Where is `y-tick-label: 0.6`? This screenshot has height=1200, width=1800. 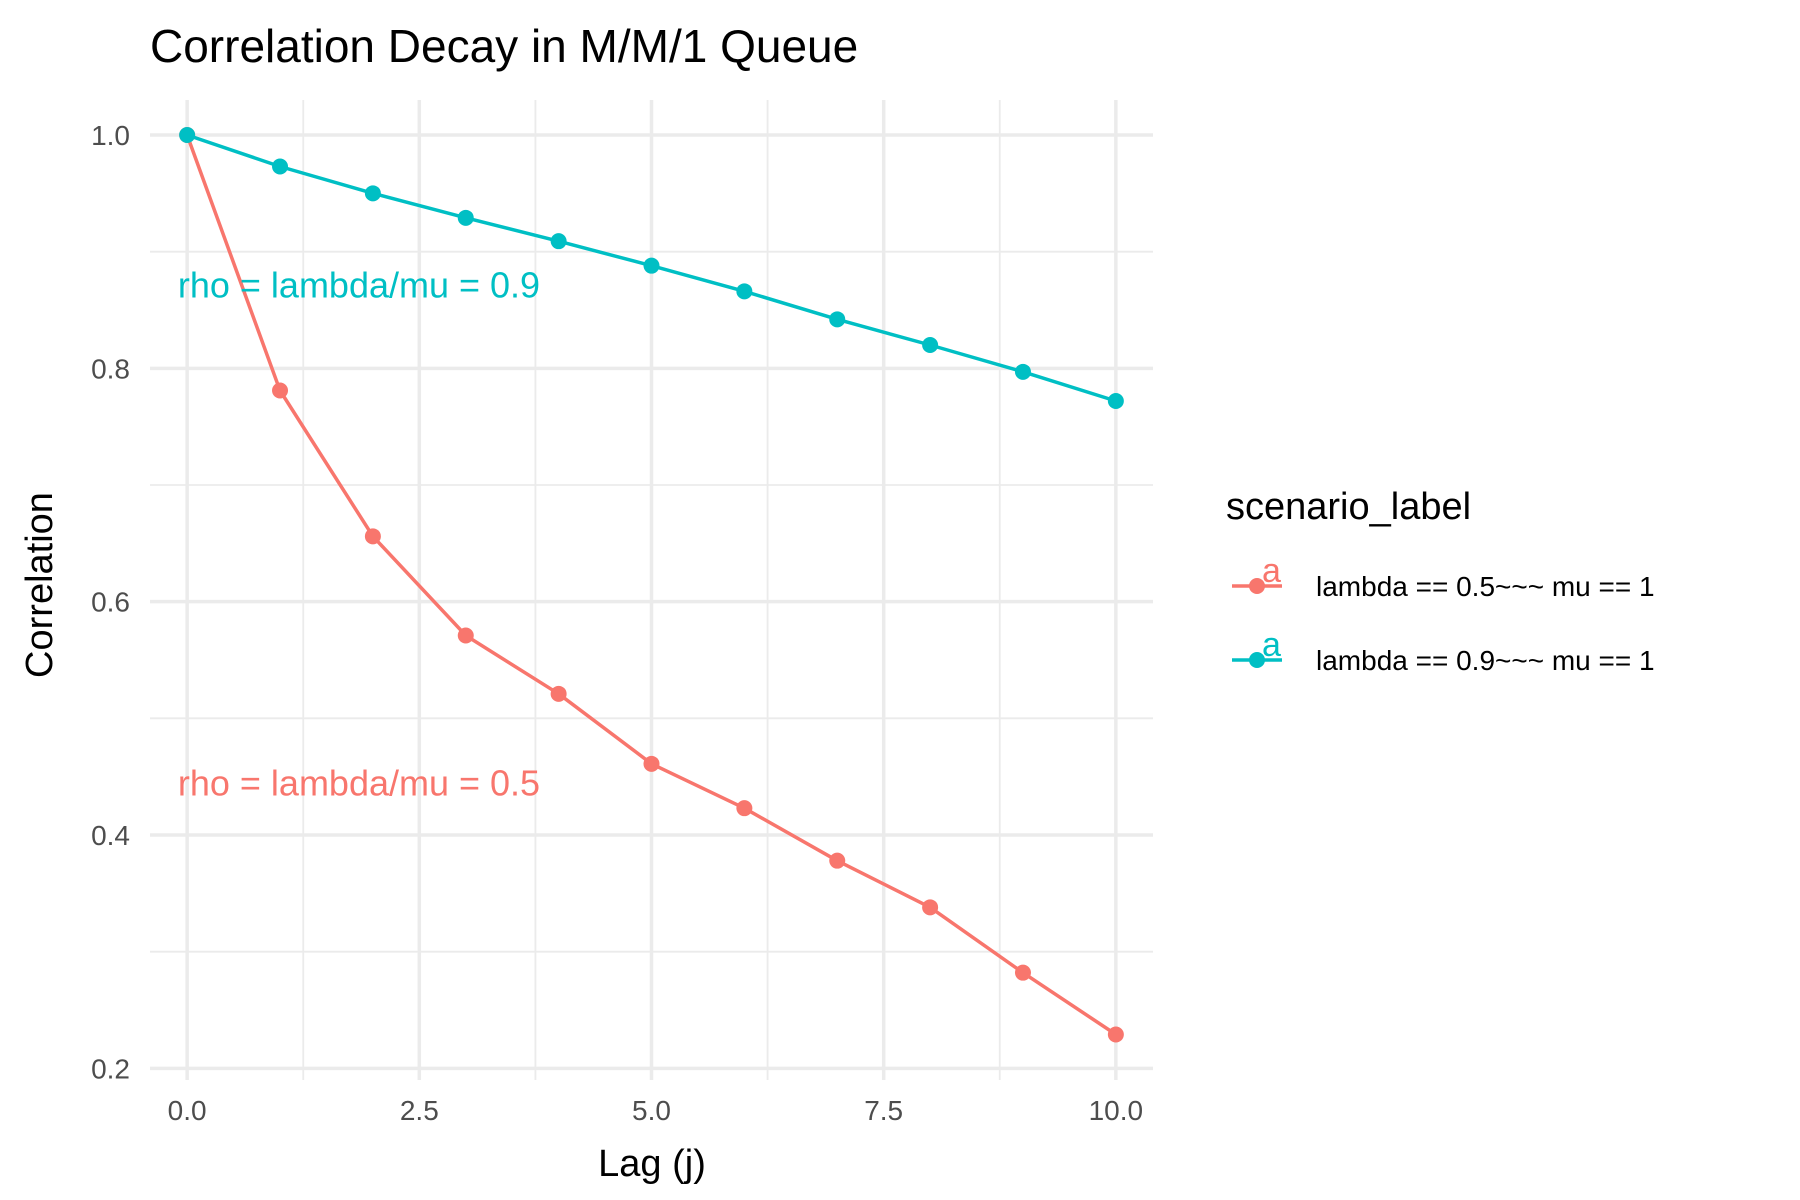 y-tick-label: 0.6 is located at coordinates (110, 602).